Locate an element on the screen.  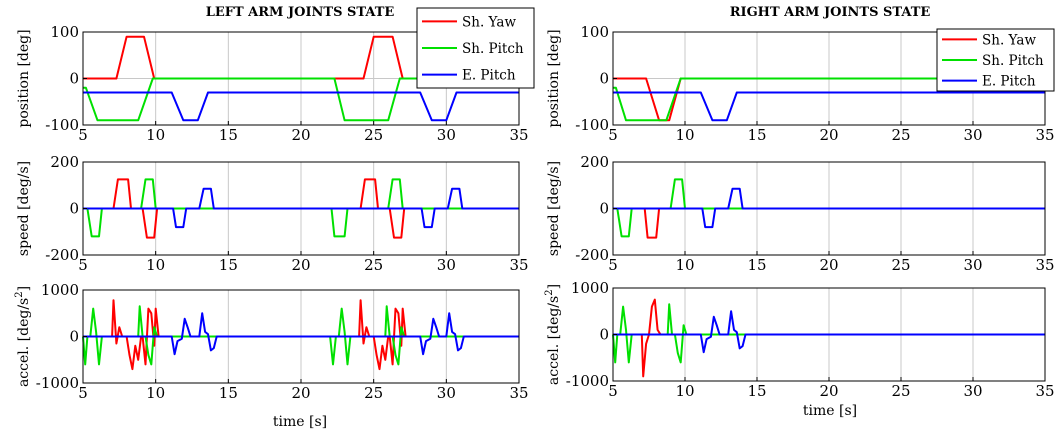
right-xlabel: time [s] is located at coordinates (830, 411).